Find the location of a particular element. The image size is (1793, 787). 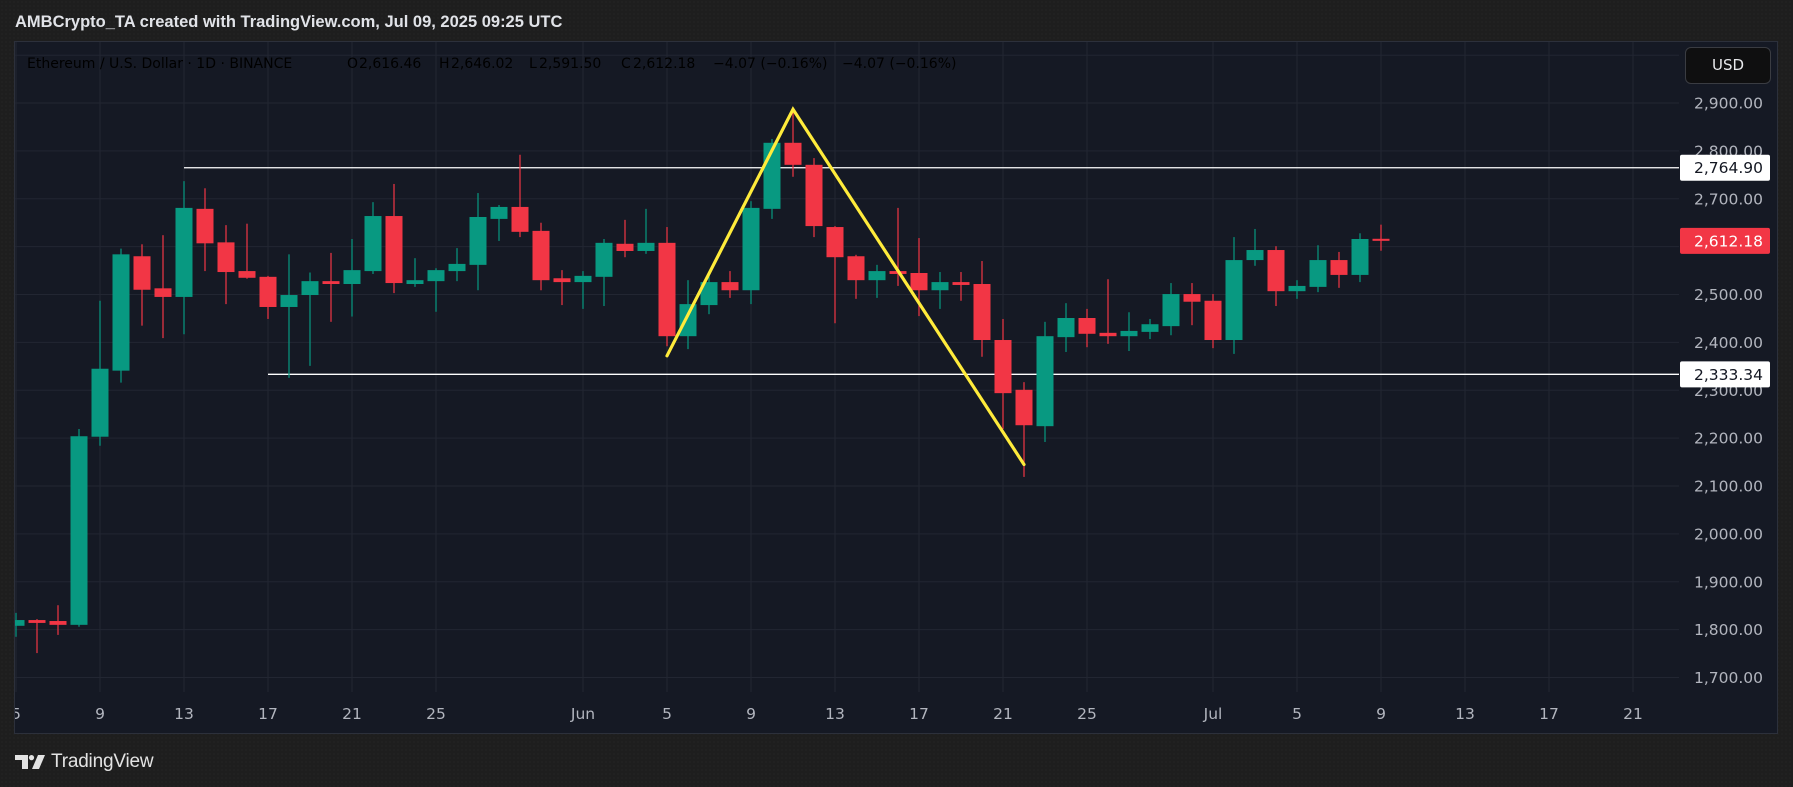

time-axis-label: 21 is located at coordinates (1633, 714).